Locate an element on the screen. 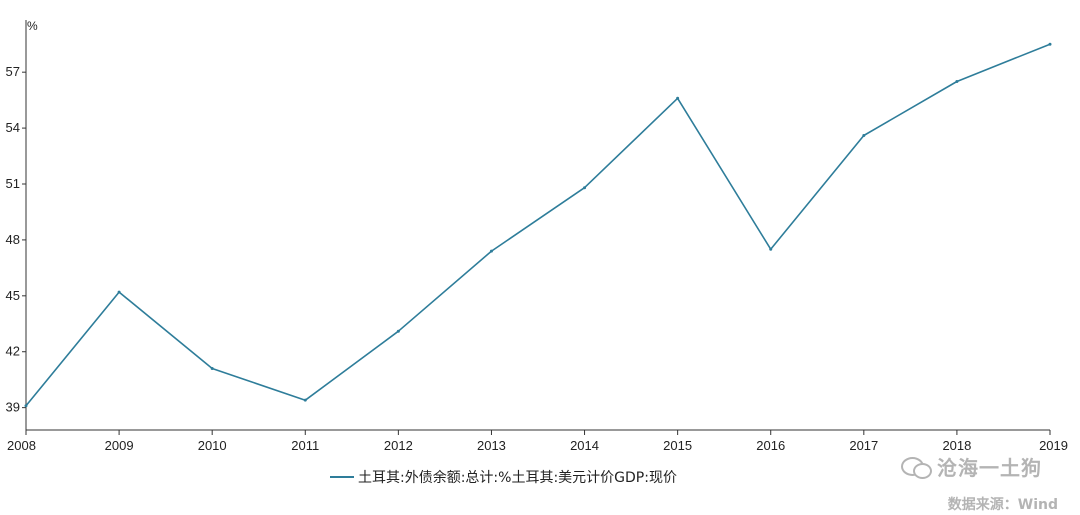  x-tick-label: 2008 is located at coordinates (21, 445).